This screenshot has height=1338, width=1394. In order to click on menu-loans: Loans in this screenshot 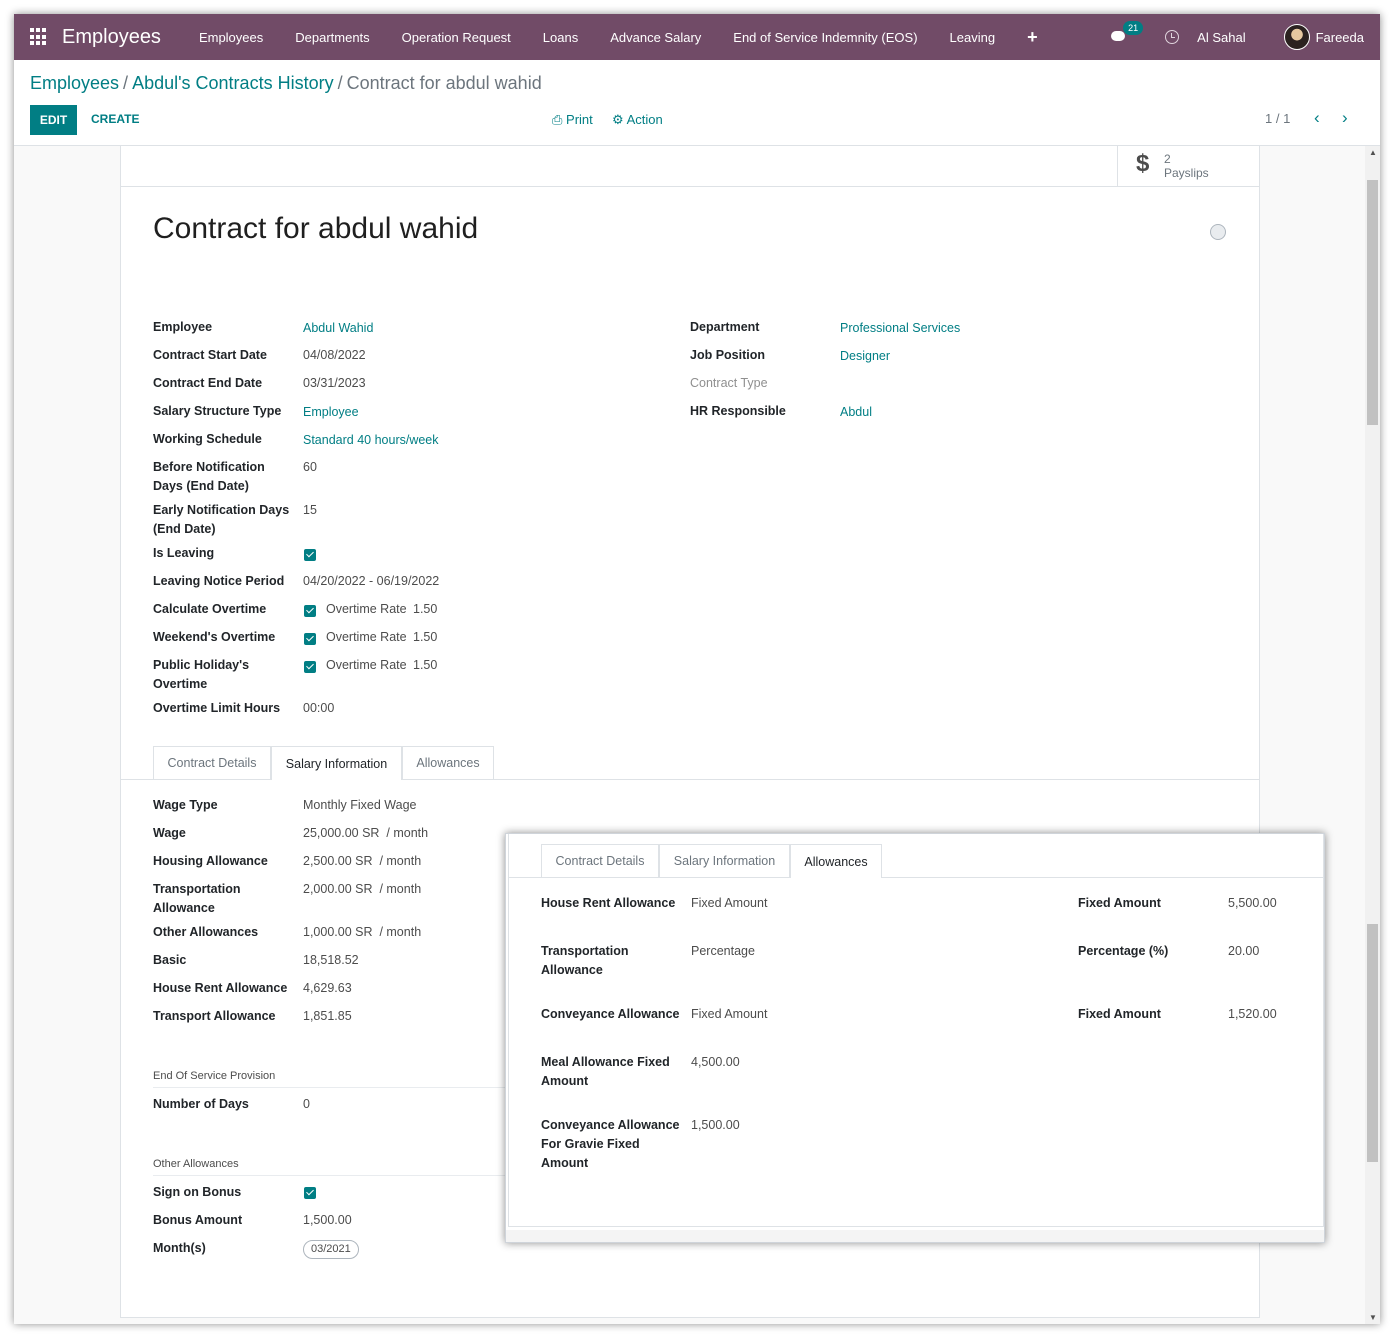, I will do `click(560, 37)`.